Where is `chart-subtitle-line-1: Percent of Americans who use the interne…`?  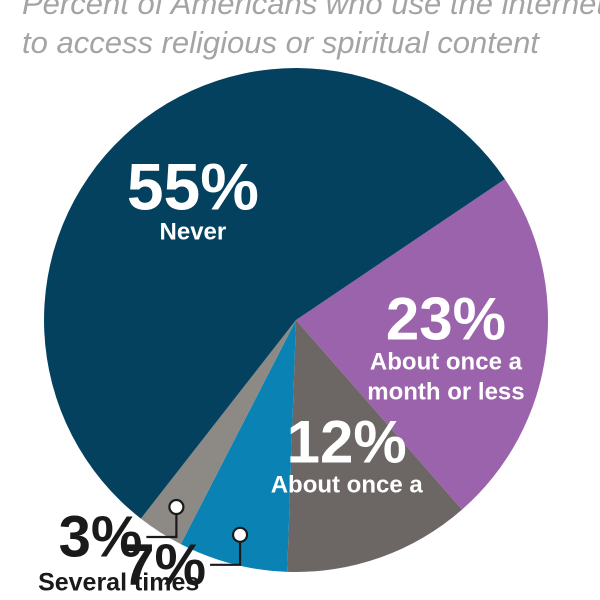
chart-subtitle-line-1: Percent of Americans who use the interne… is located at coordinates (311, 10).